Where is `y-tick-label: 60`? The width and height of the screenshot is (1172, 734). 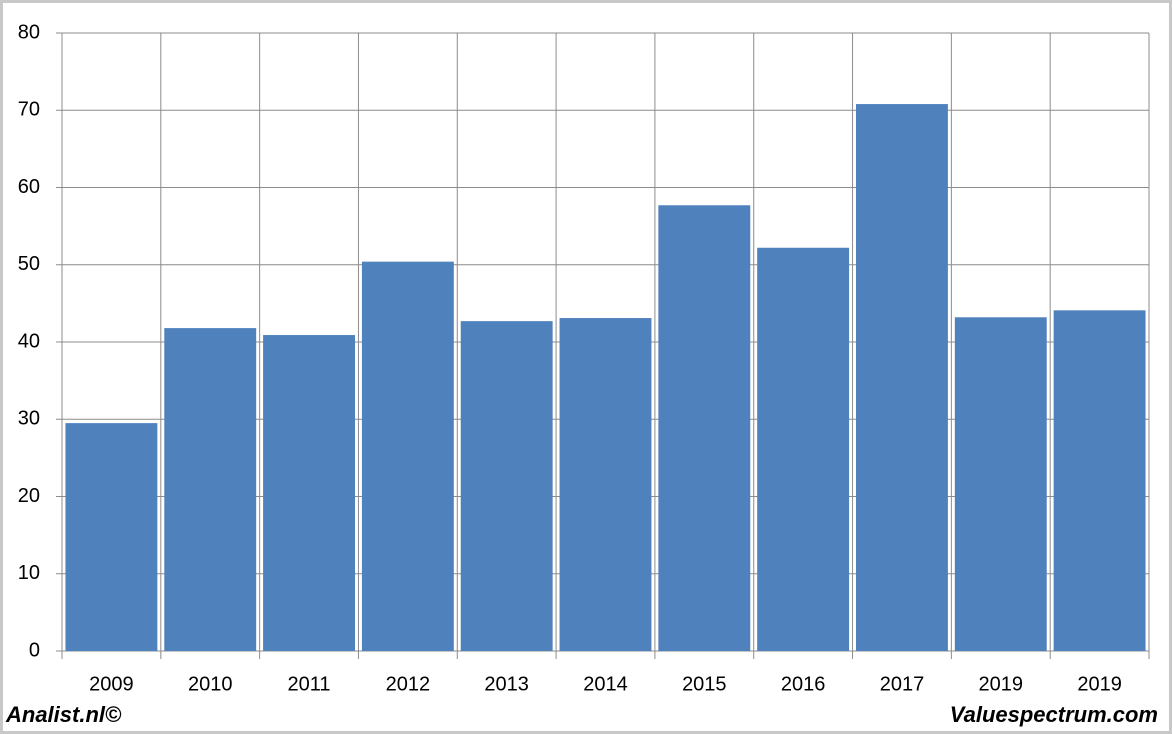
y-tick-label: 60 is located at coordinates (29, 187).